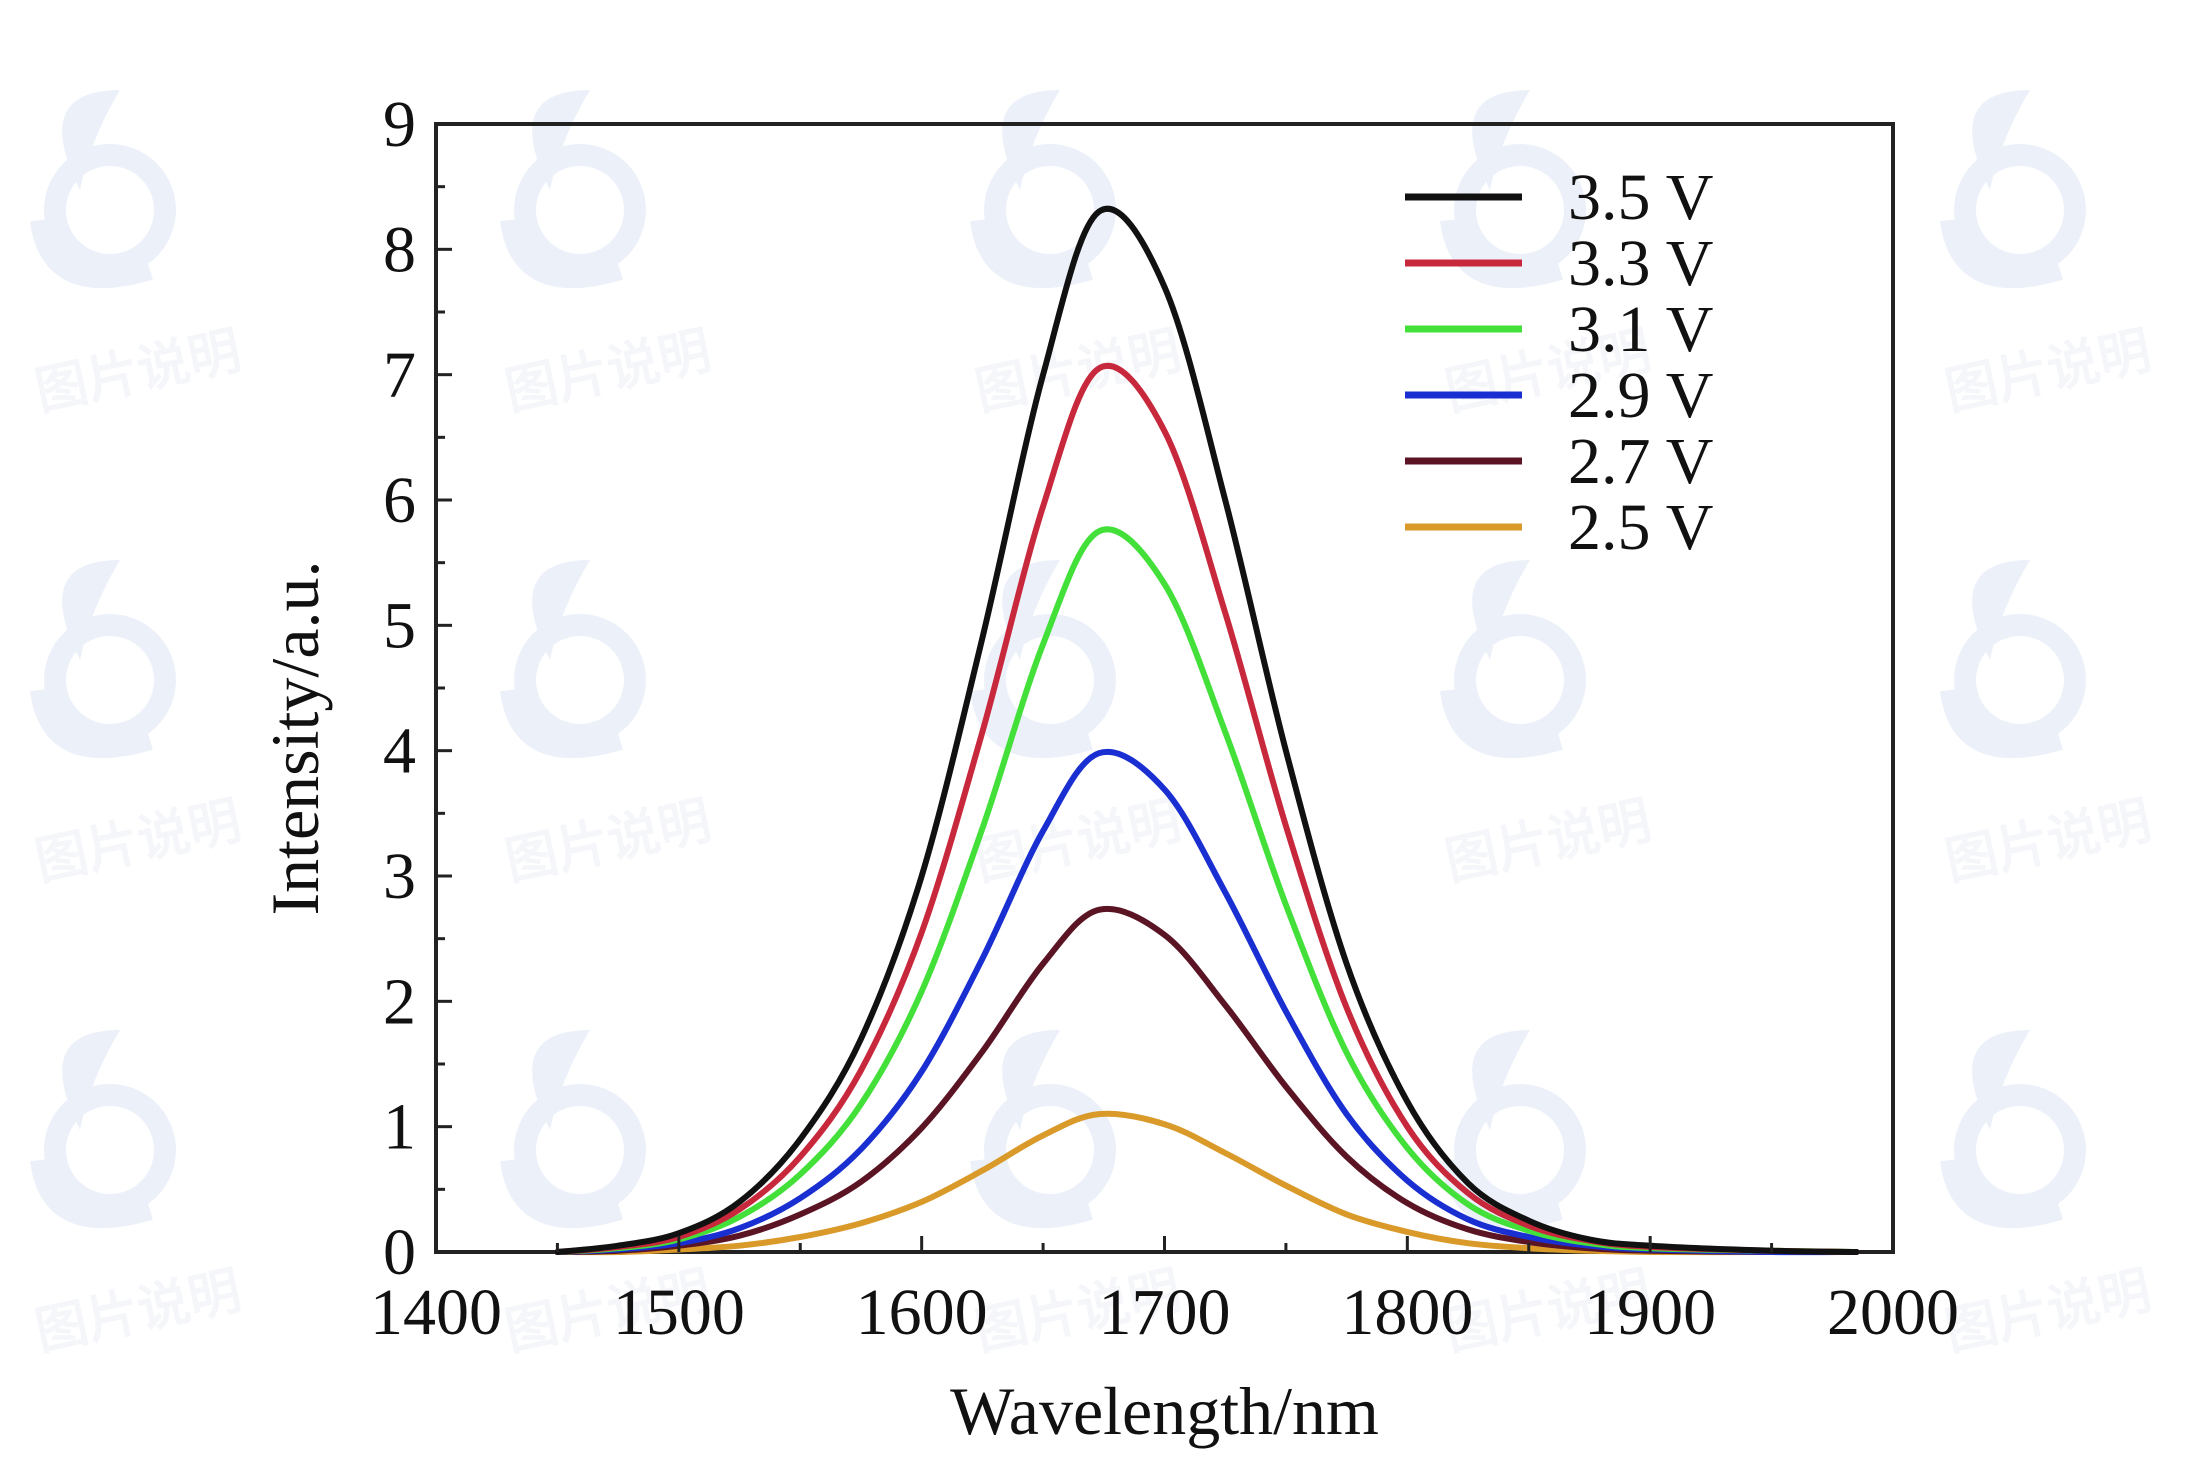  What do you see at coordinates (1559, 362) in the screenshot?
I see `legend: 3.5 V3.3 V3.1 V2.9 V2.7 V2.5 V` at bounding box center [1559, 362].